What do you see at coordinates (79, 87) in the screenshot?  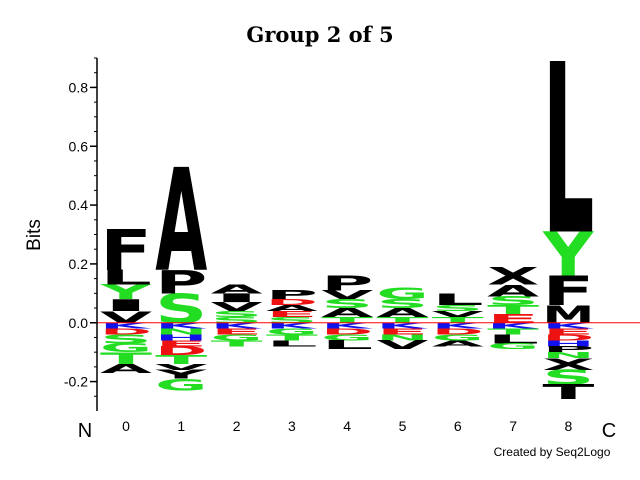 I see `y-tick-label: 0.8` at bounding box center [79, 87].